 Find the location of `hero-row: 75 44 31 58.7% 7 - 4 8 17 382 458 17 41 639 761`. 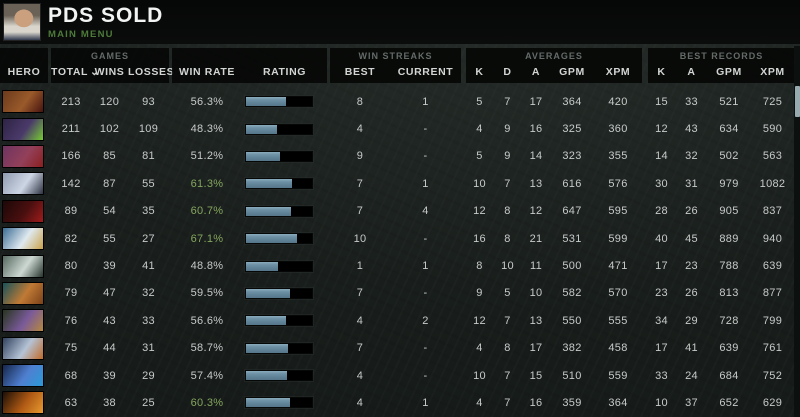

hero-row: 75 44 31 58.7% 7 - 4 8 17 382 458 17 41 639 761 is located at coordinates (397, 348).